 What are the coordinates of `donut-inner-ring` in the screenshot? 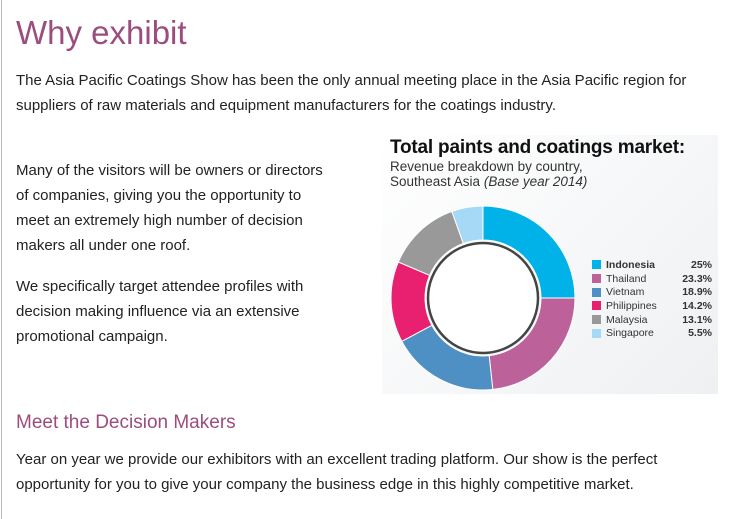 It's located at (483, 298).